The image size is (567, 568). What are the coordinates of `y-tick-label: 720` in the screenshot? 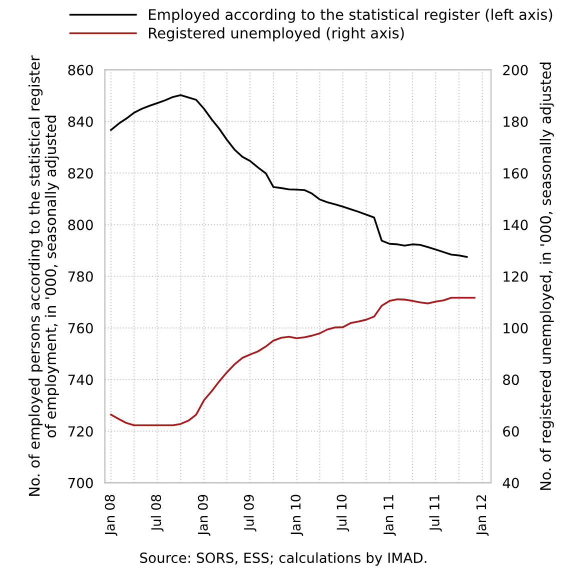 It's located at (80, 431).